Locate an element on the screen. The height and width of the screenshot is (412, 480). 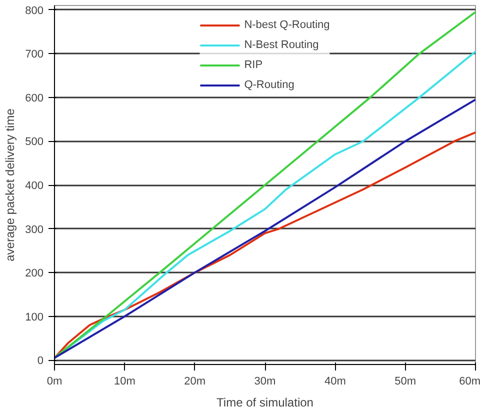
y-axis-title: average packet delivery time is located at coordinates (10, 185).